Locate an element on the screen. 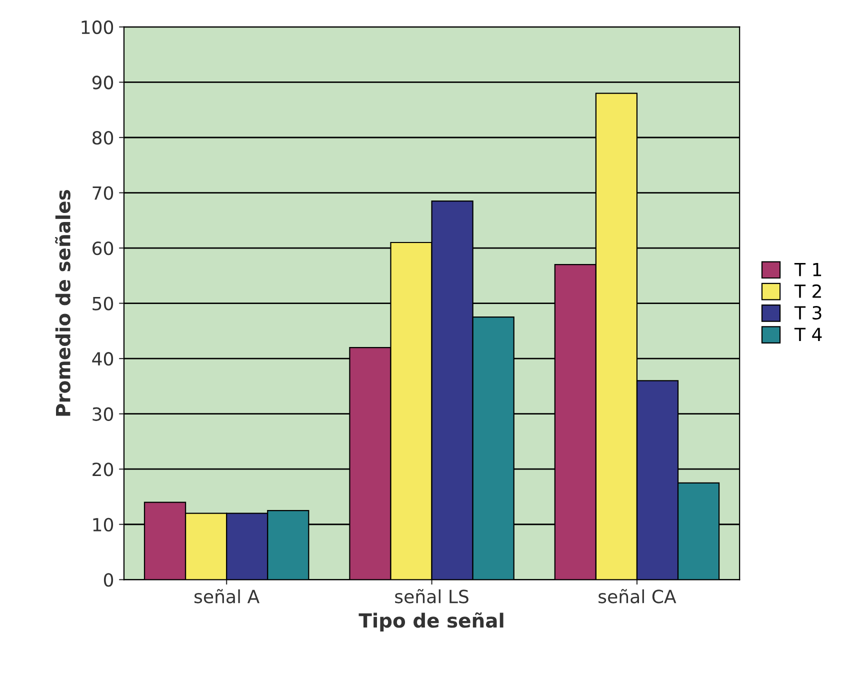 Image resolution: width=855 pixels, height=674 pixels. x-tick-label: señal LS is located at coordinates (431, 596).